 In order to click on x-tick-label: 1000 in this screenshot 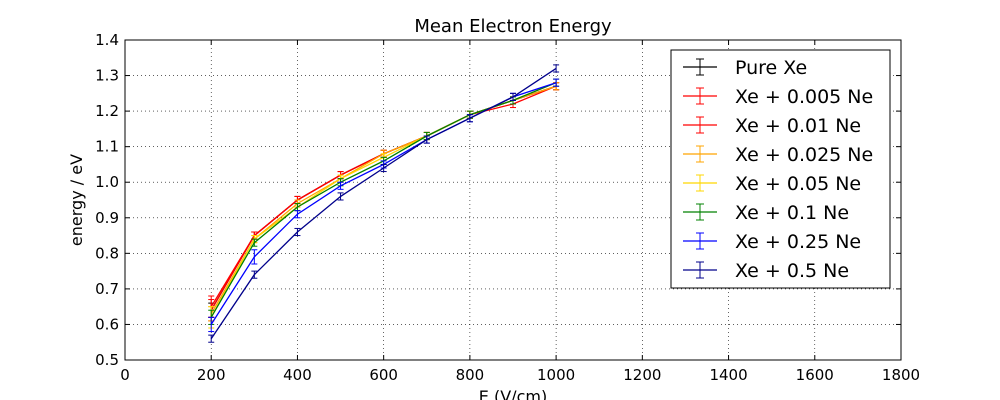, I will do `click(556, 375)`.